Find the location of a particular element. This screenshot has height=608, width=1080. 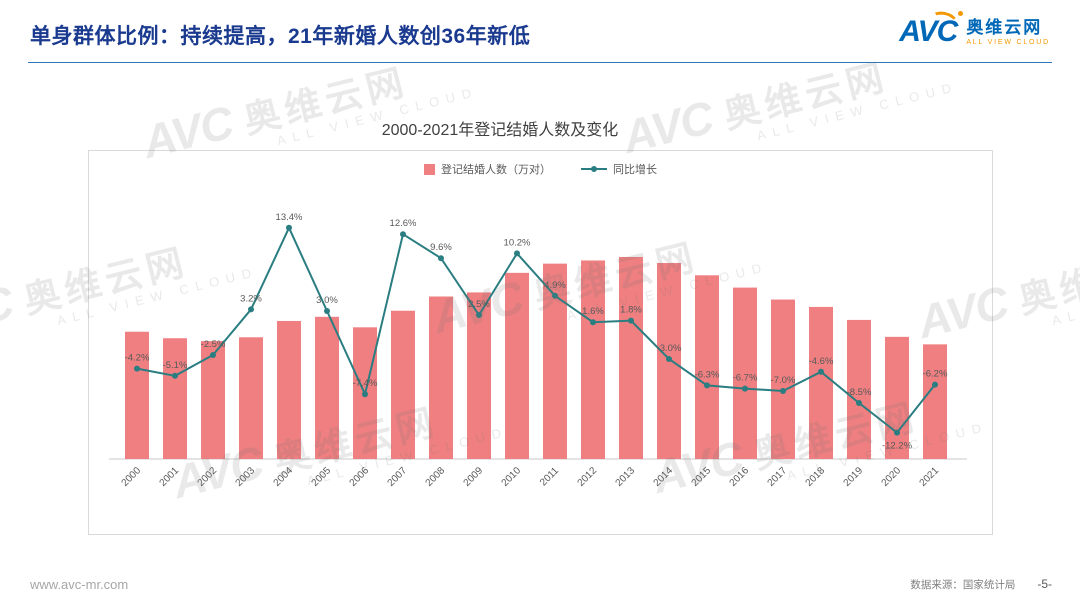

footer-source-row: 数据来源：国家统计局 -5- is located at coordinates (981, 584).